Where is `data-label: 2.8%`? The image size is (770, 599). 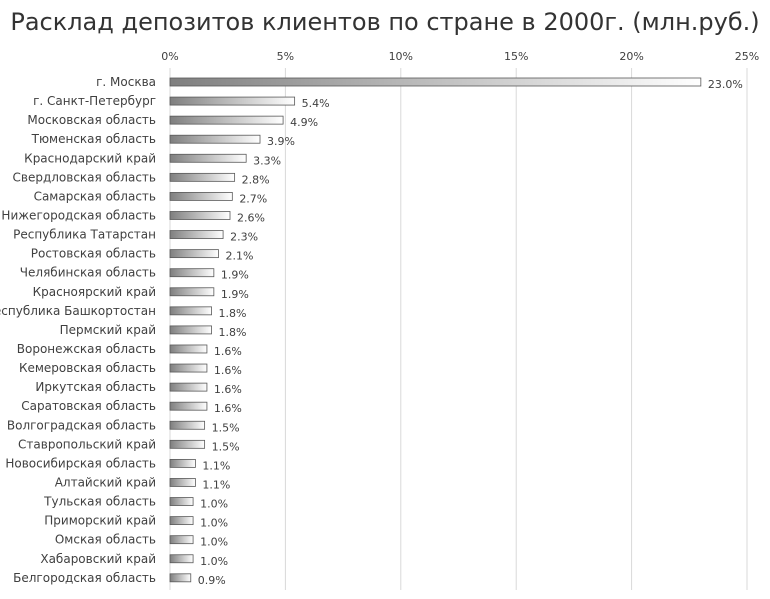
data-label: 2.8% is located at coordinates (256, 179).